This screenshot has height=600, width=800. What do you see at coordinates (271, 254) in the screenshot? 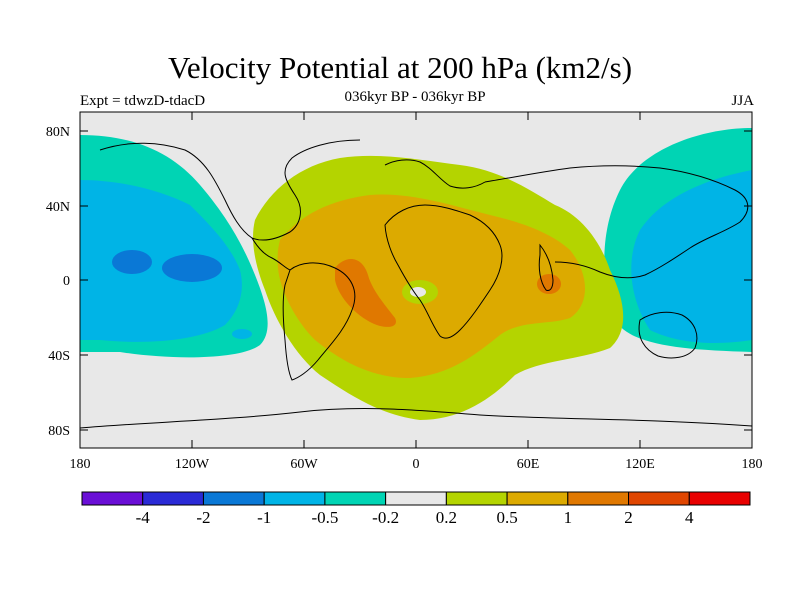
I see `coast-central-america` at bounding box center [271, 254].